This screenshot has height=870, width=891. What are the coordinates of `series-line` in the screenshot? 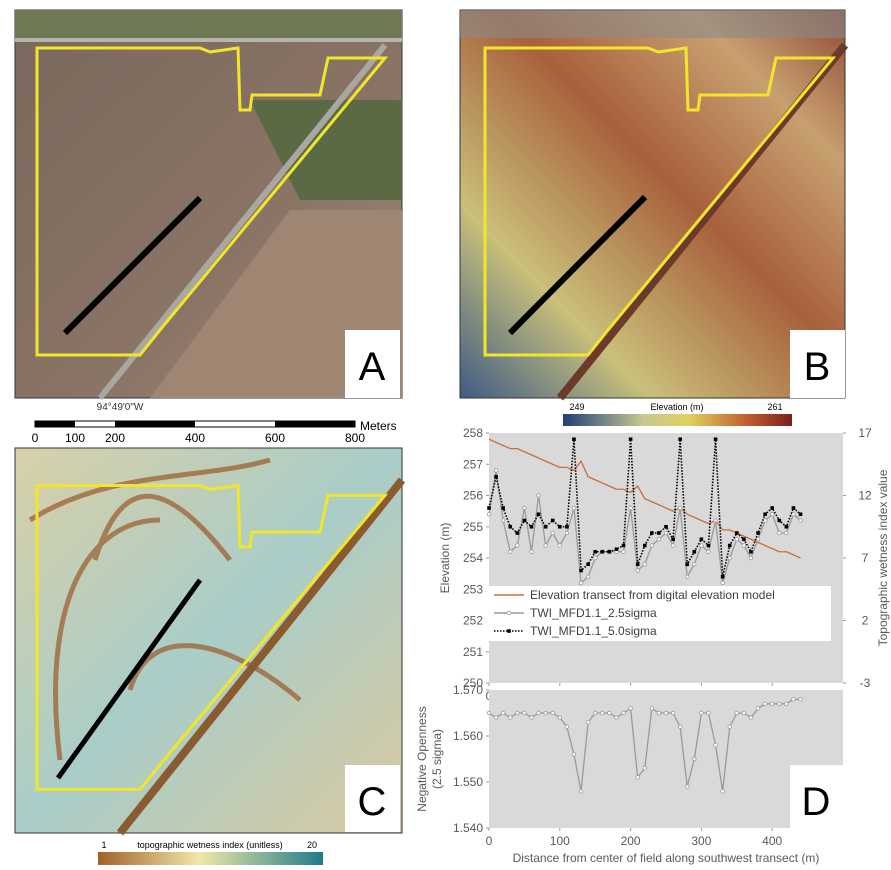 It's located at (644, 498).